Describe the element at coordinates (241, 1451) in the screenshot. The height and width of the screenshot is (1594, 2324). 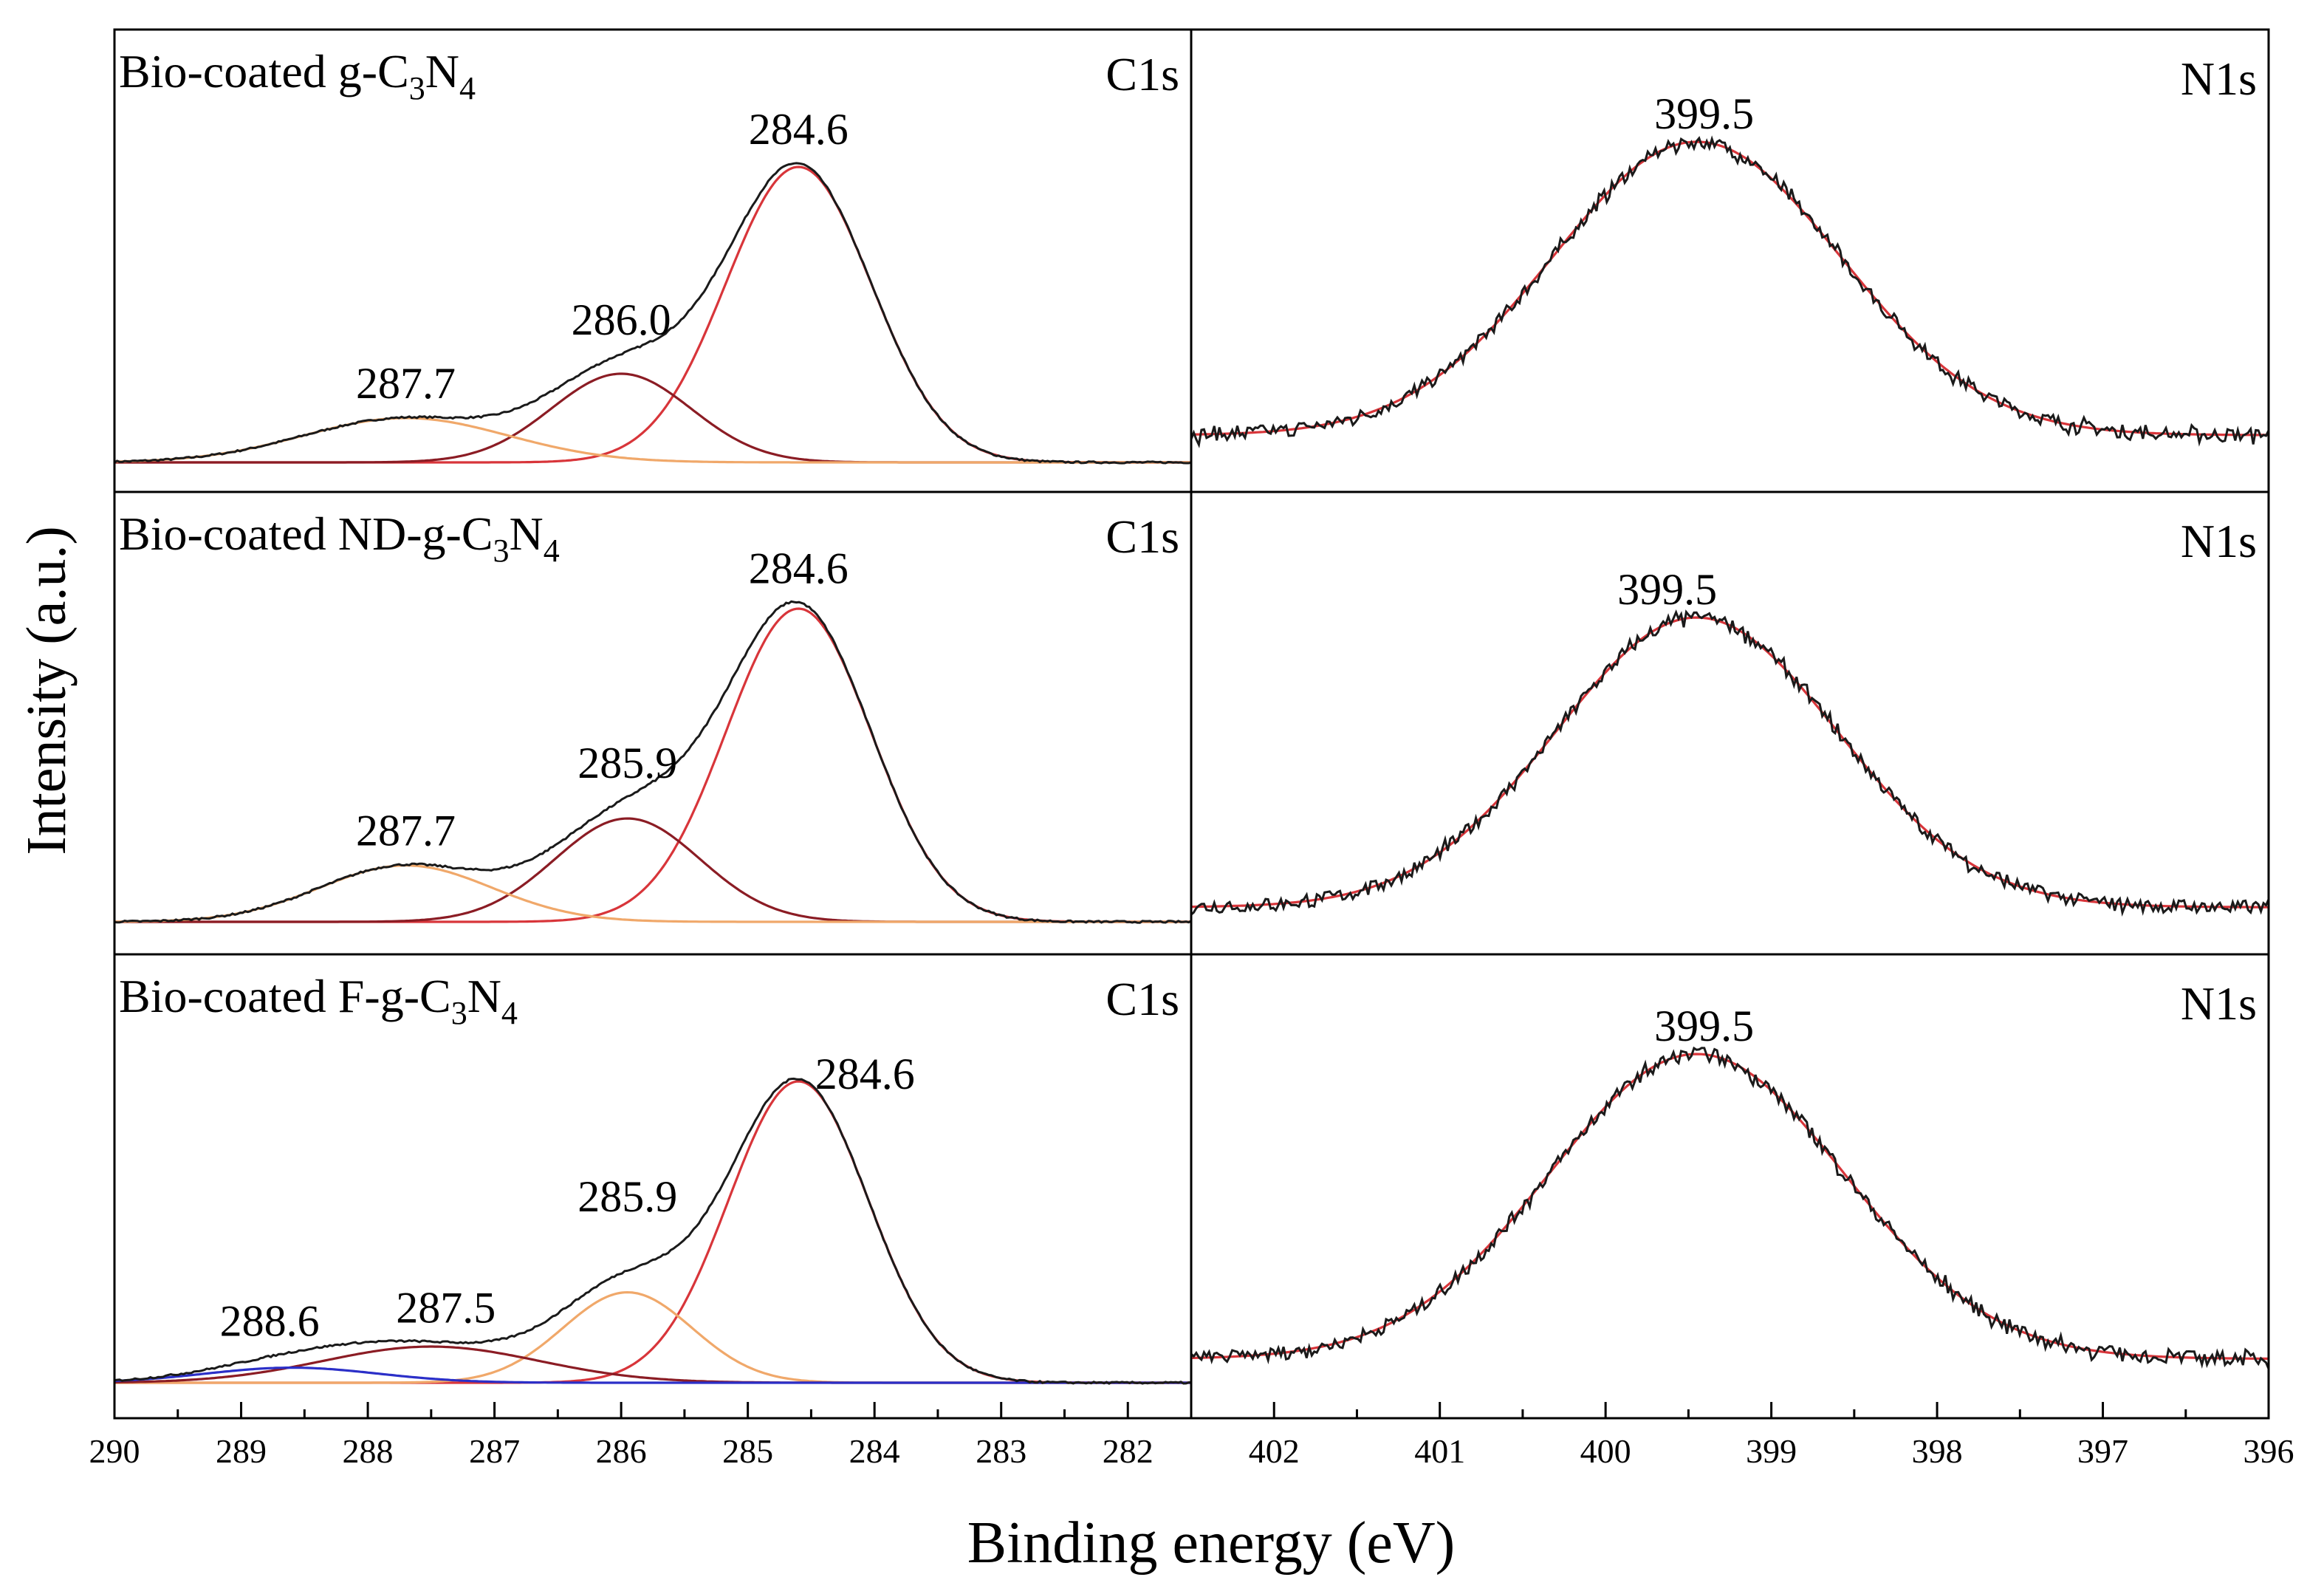
I see `c1s-tick-label: 289` at that location.